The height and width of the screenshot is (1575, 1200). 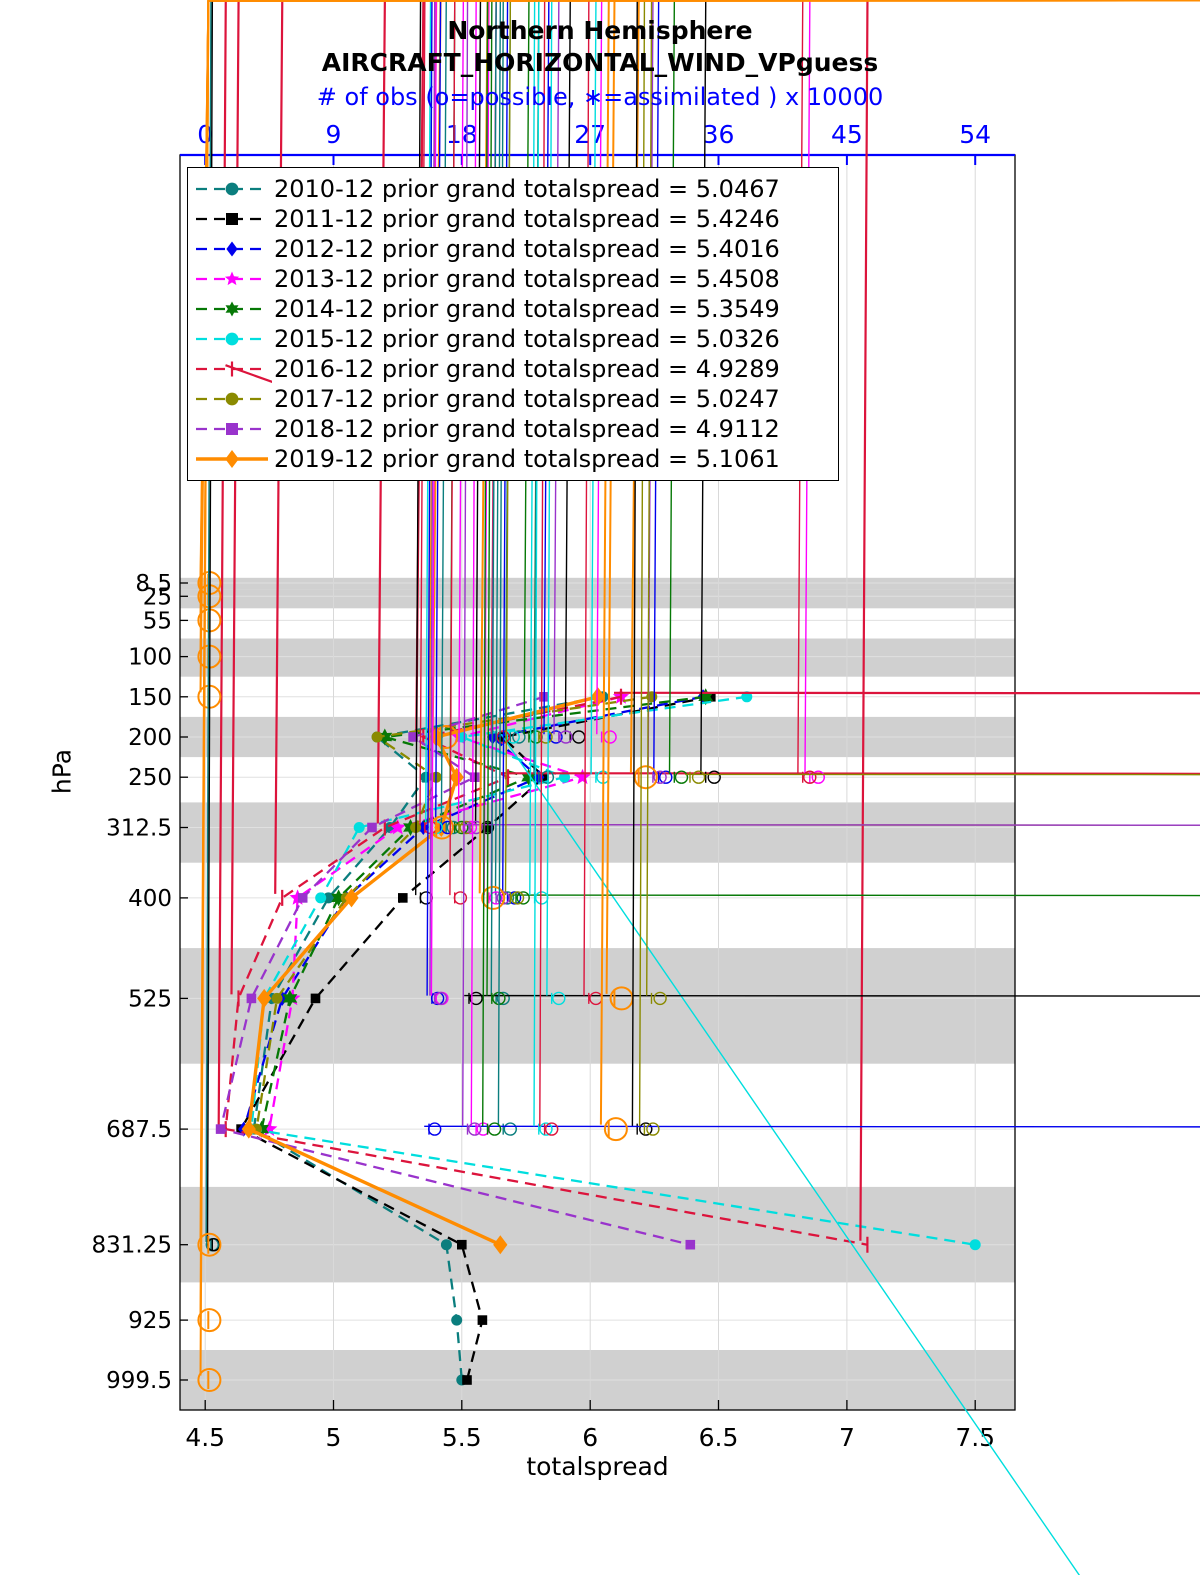 What do you see at coordinates (150, 999) in the screenshot?
I see `y-tick-label: 525` at bounding box center [150, 999].